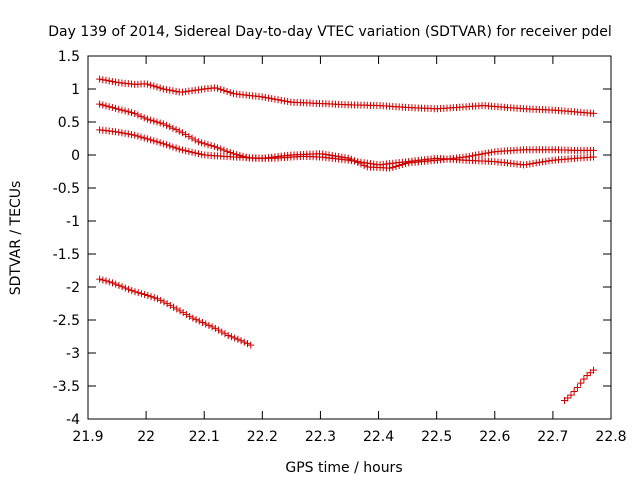  What do you see at coordinates (87, 437) in the screenshot?
I see `x-tick-label: 21.9` at bounding box center [87, 437].